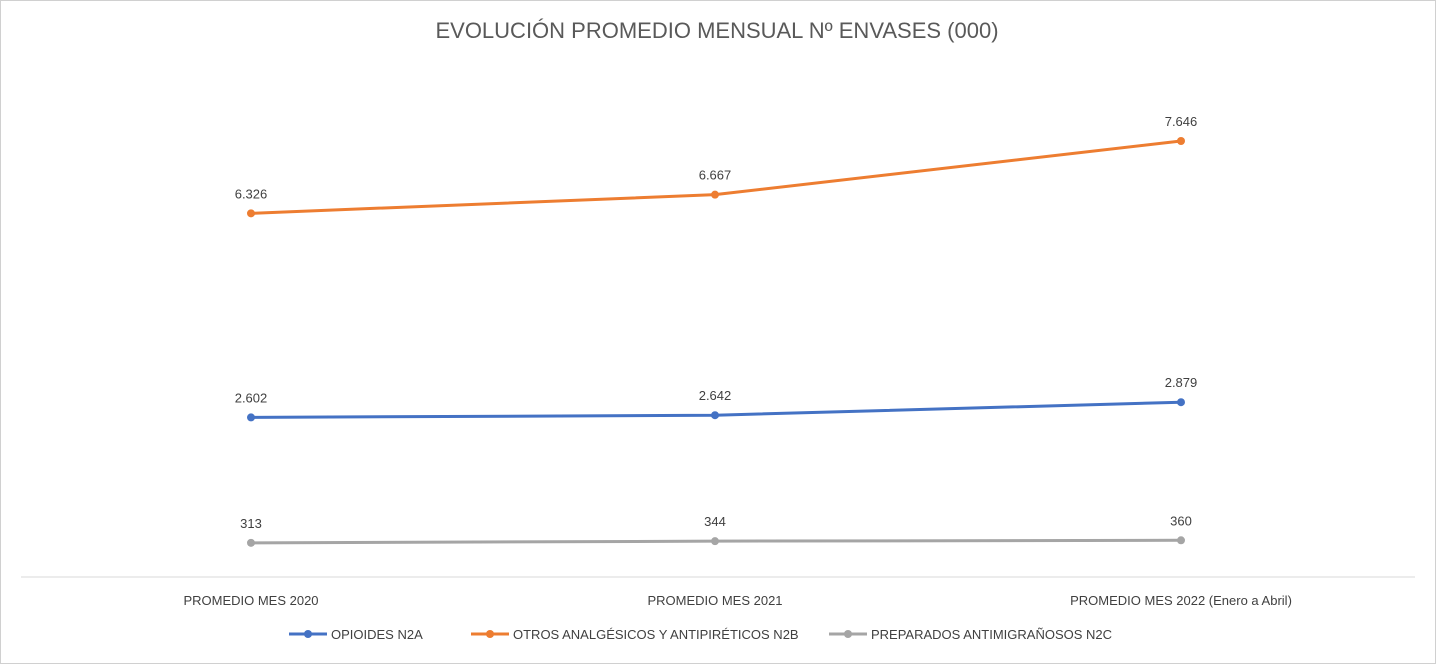 Image resolution: width=1436 pixels, height=665 pixels. Describe the element at coordinates (251, 523) in the screenshot. I see `data-label: 313` at that location.